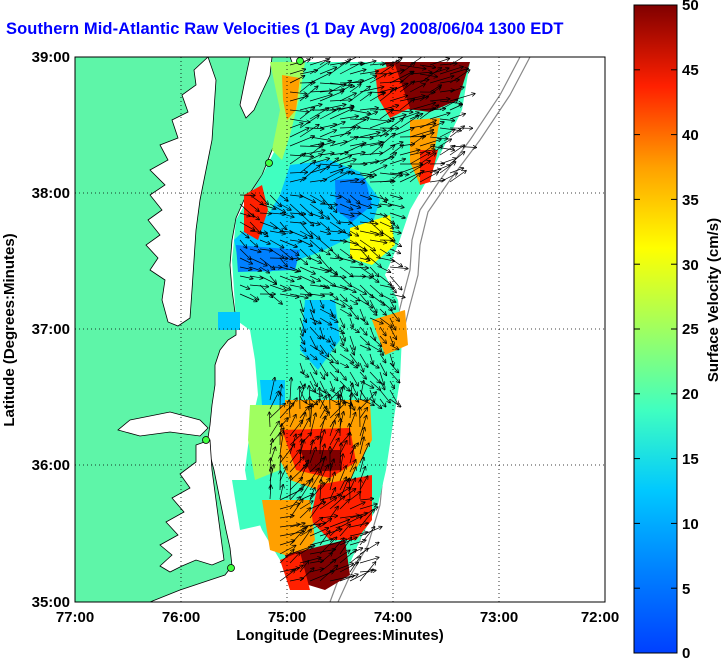  Describe the element at coordinates (287, 617) in the screenshot. I see `x-tick-label: 75:00` at that location.